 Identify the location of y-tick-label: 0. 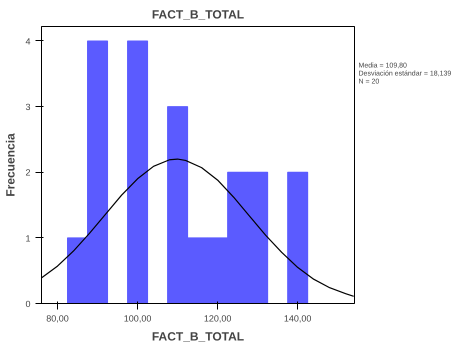
(28, 304).